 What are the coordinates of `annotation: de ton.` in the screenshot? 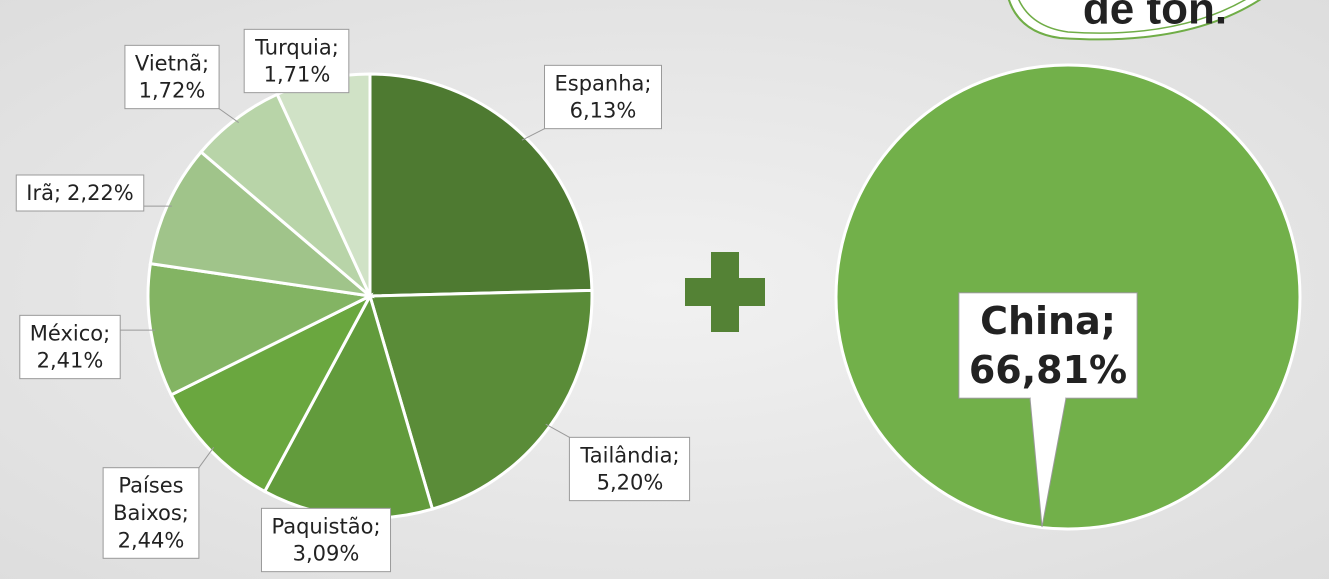 It's located at (1155, 17).